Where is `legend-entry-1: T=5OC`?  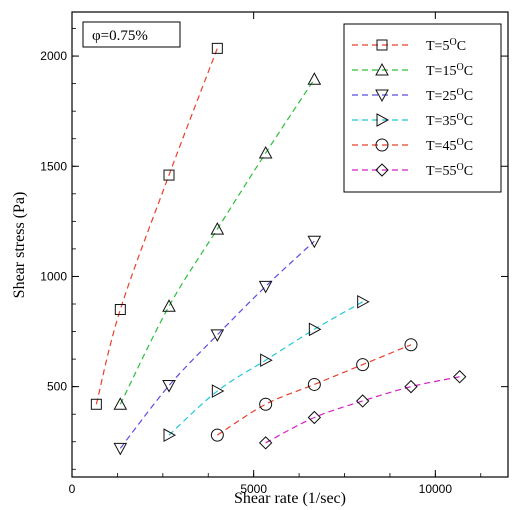
legend-entry-1: T=5OC is located at coordinates (409, 46).